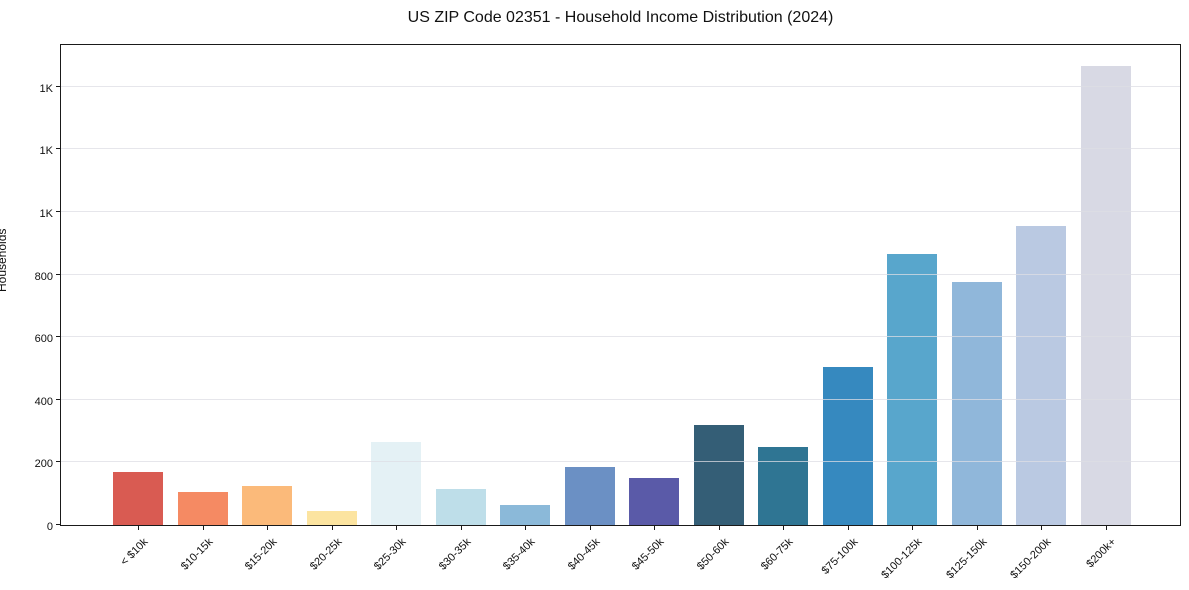  Describe the element at coordinates (460, 507) in the screenshot. I see `bar-30-35k` at that location.